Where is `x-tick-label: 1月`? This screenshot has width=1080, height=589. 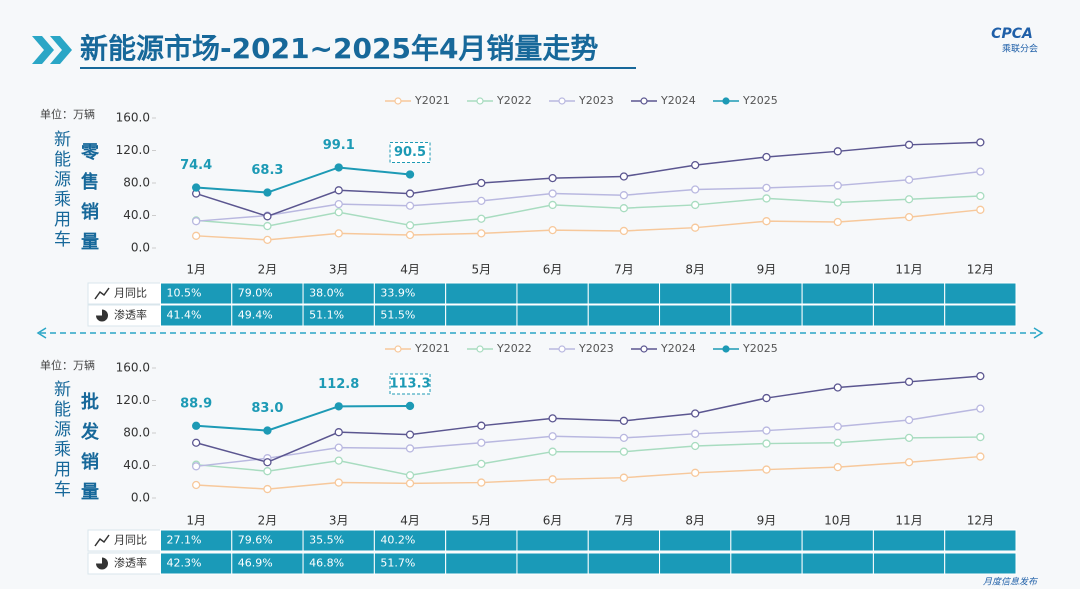
x-tick-label: 1月 is located at coordinates (196, 521).